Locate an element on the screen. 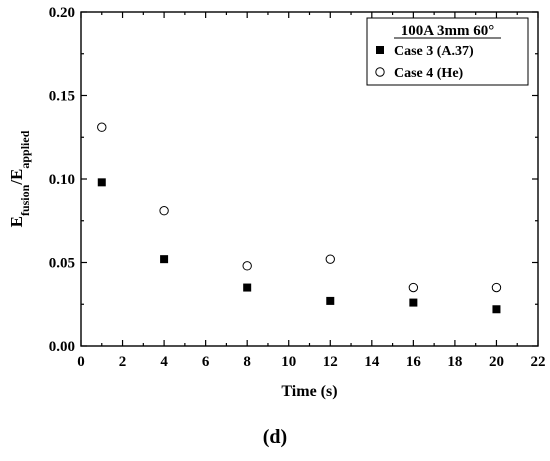 This screenshot has height=461, width=550. legend-box is located at coordinates (447, 51).